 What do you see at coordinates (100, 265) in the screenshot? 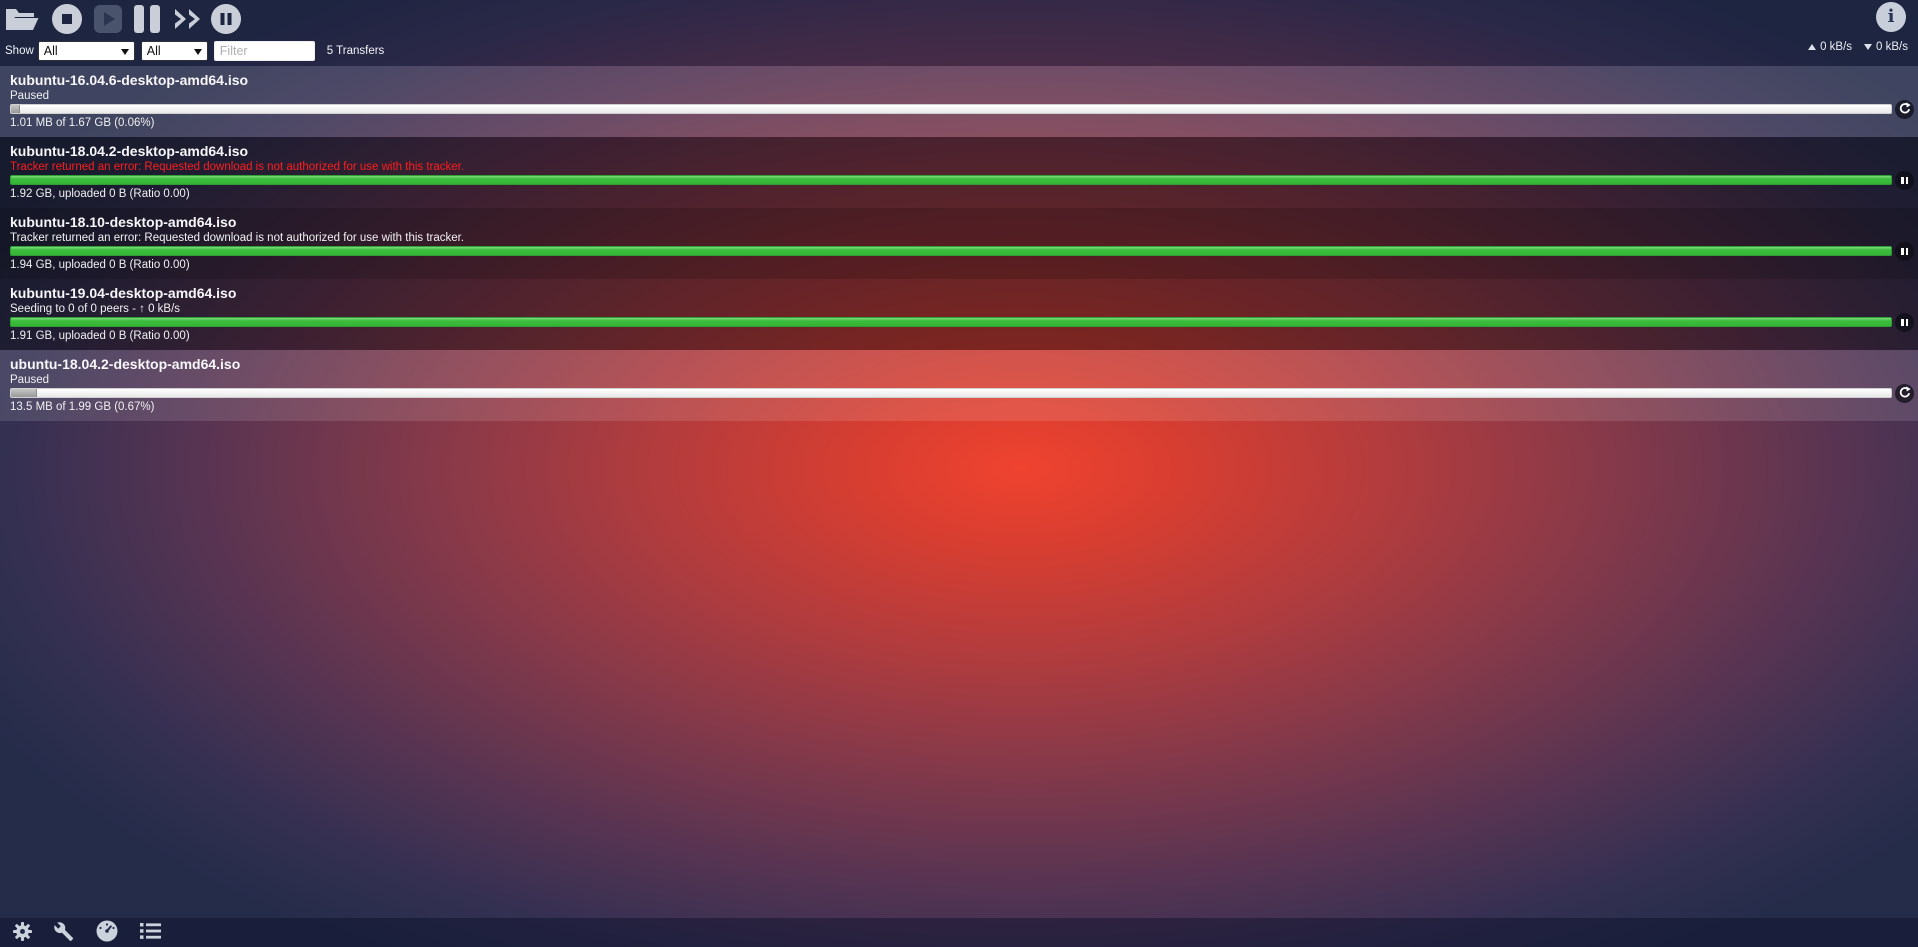
I see `torrent-stats: 1.94 GB, uploaded 0 B (Ratio 0.00)` at bounding box center [100, 265].